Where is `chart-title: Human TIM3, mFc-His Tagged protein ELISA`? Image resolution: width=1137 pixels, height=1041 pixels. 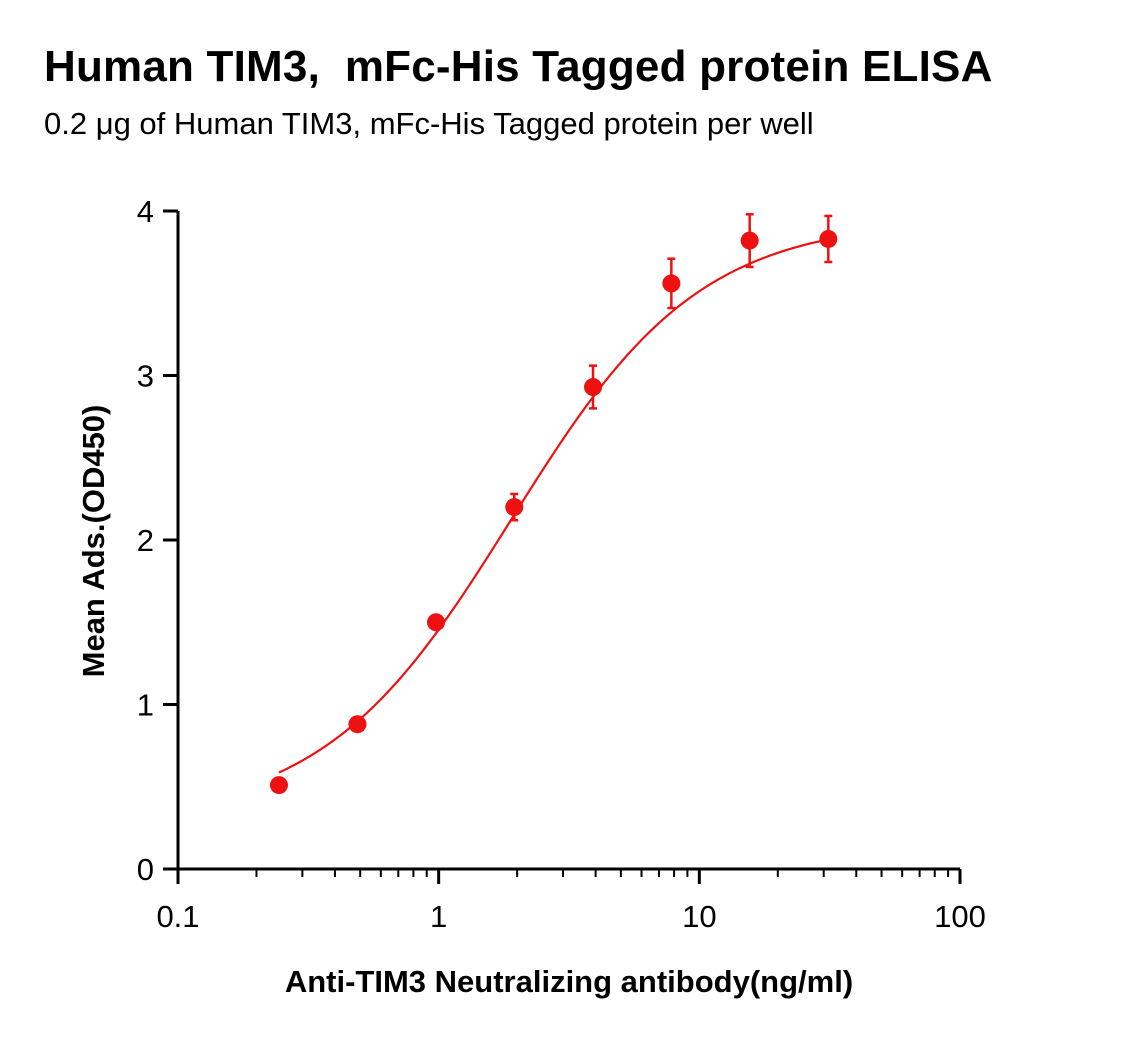 chart-title: Human TIM3, mFc-His Tagged protein ELISA is located at coordinates (518, 66).